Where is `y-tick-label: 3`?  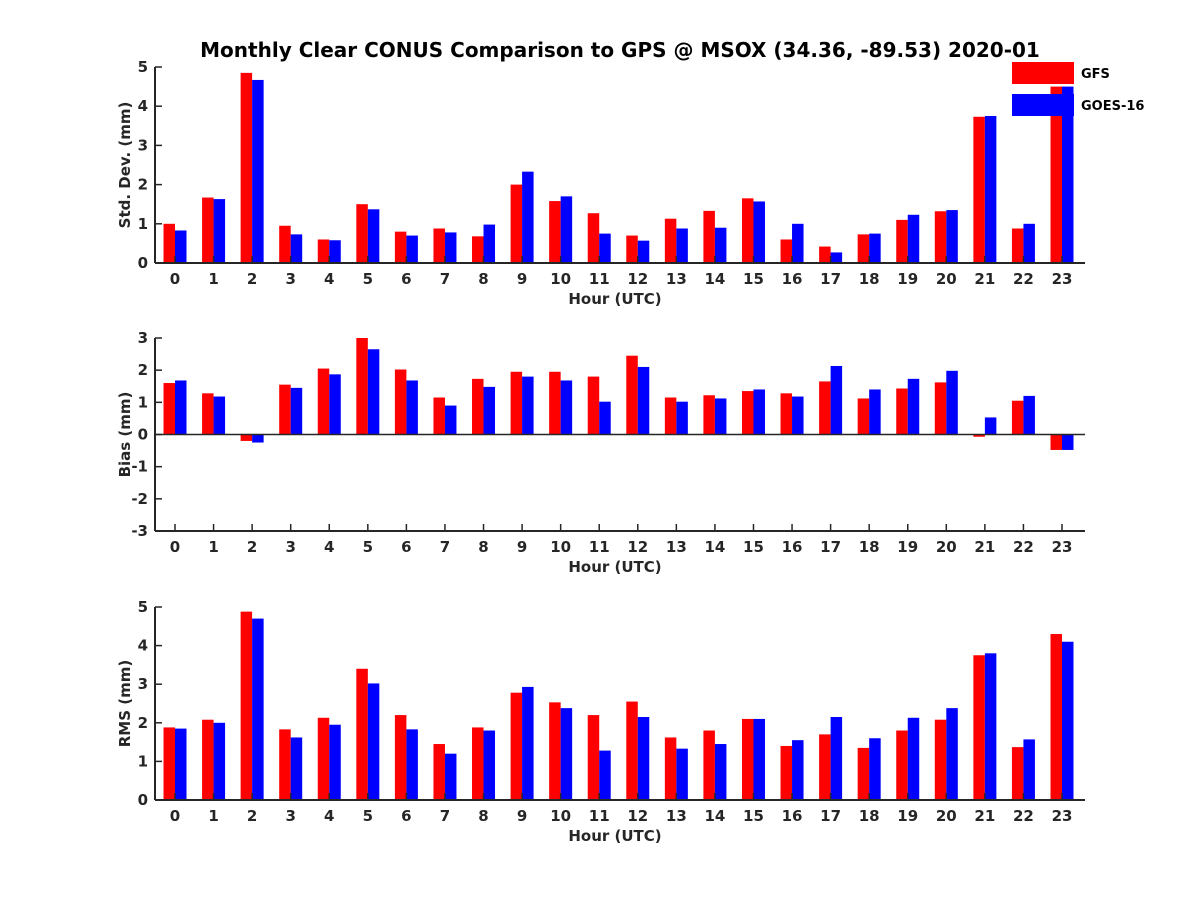 y-tick-label: 3 is located at coordinates (143, 338).